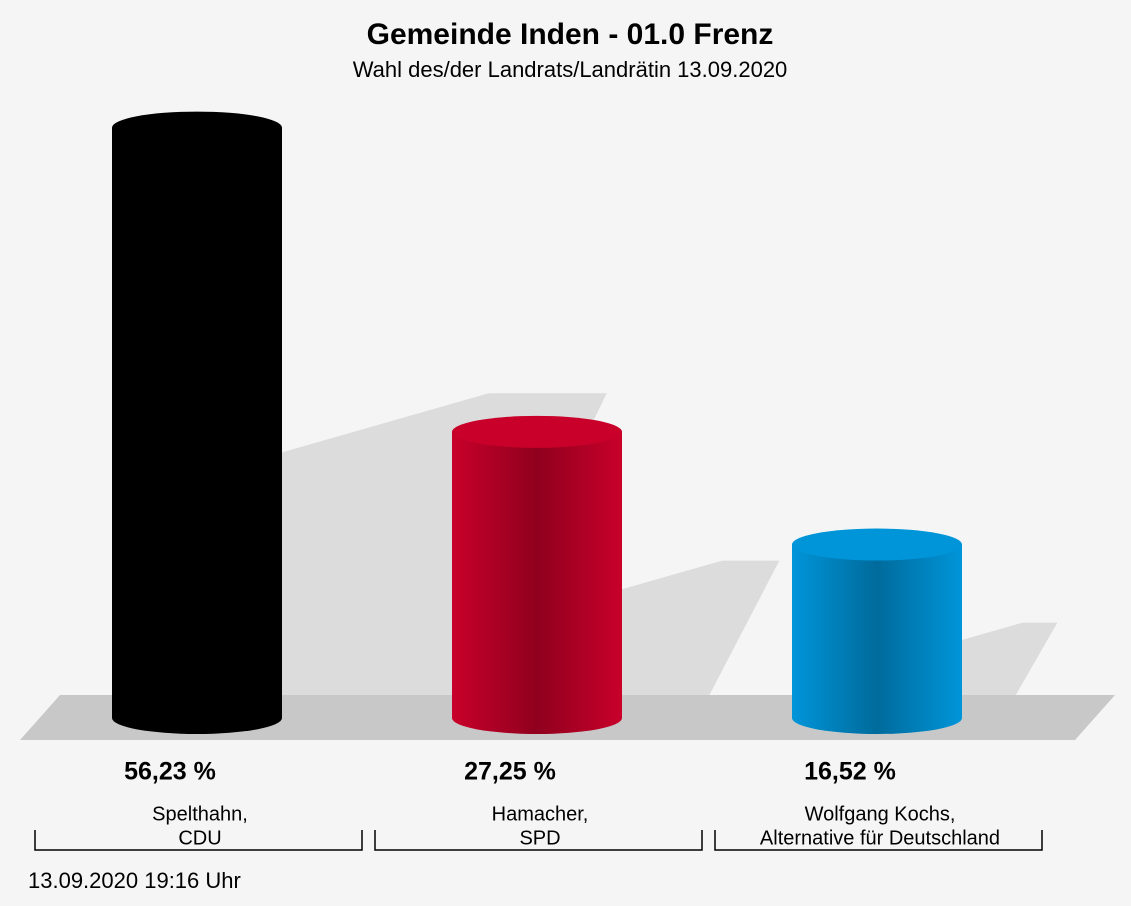 This screenshot has height=906, width=1131. Describe the element at coordinates (880, 814) in the screenshot. I see `category-label: Wolfgang Kochs,` at that location.